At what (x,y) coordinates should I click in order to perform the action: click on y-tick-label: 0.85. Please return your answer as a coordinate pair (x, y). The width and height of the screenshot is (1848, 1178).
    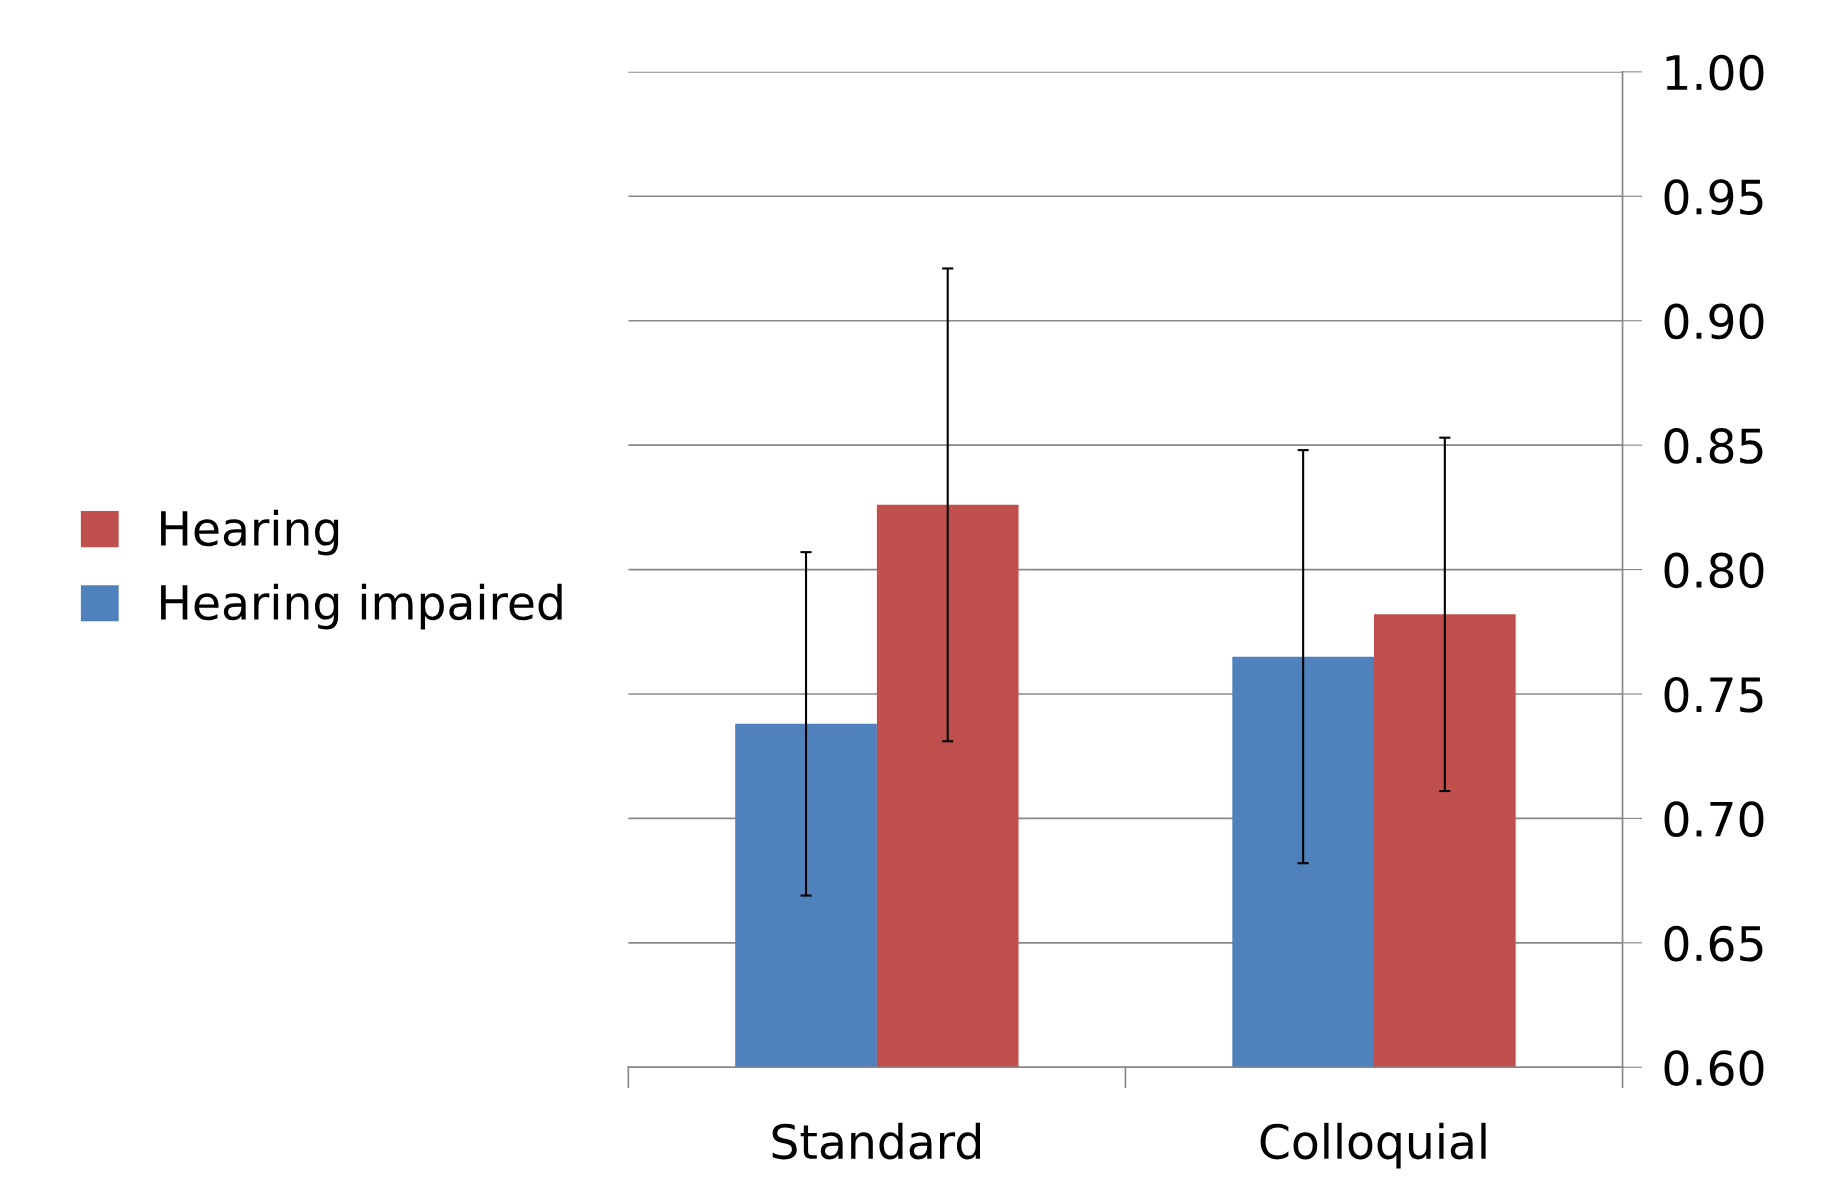
    Looking at the image, I should click on (1713, 446).